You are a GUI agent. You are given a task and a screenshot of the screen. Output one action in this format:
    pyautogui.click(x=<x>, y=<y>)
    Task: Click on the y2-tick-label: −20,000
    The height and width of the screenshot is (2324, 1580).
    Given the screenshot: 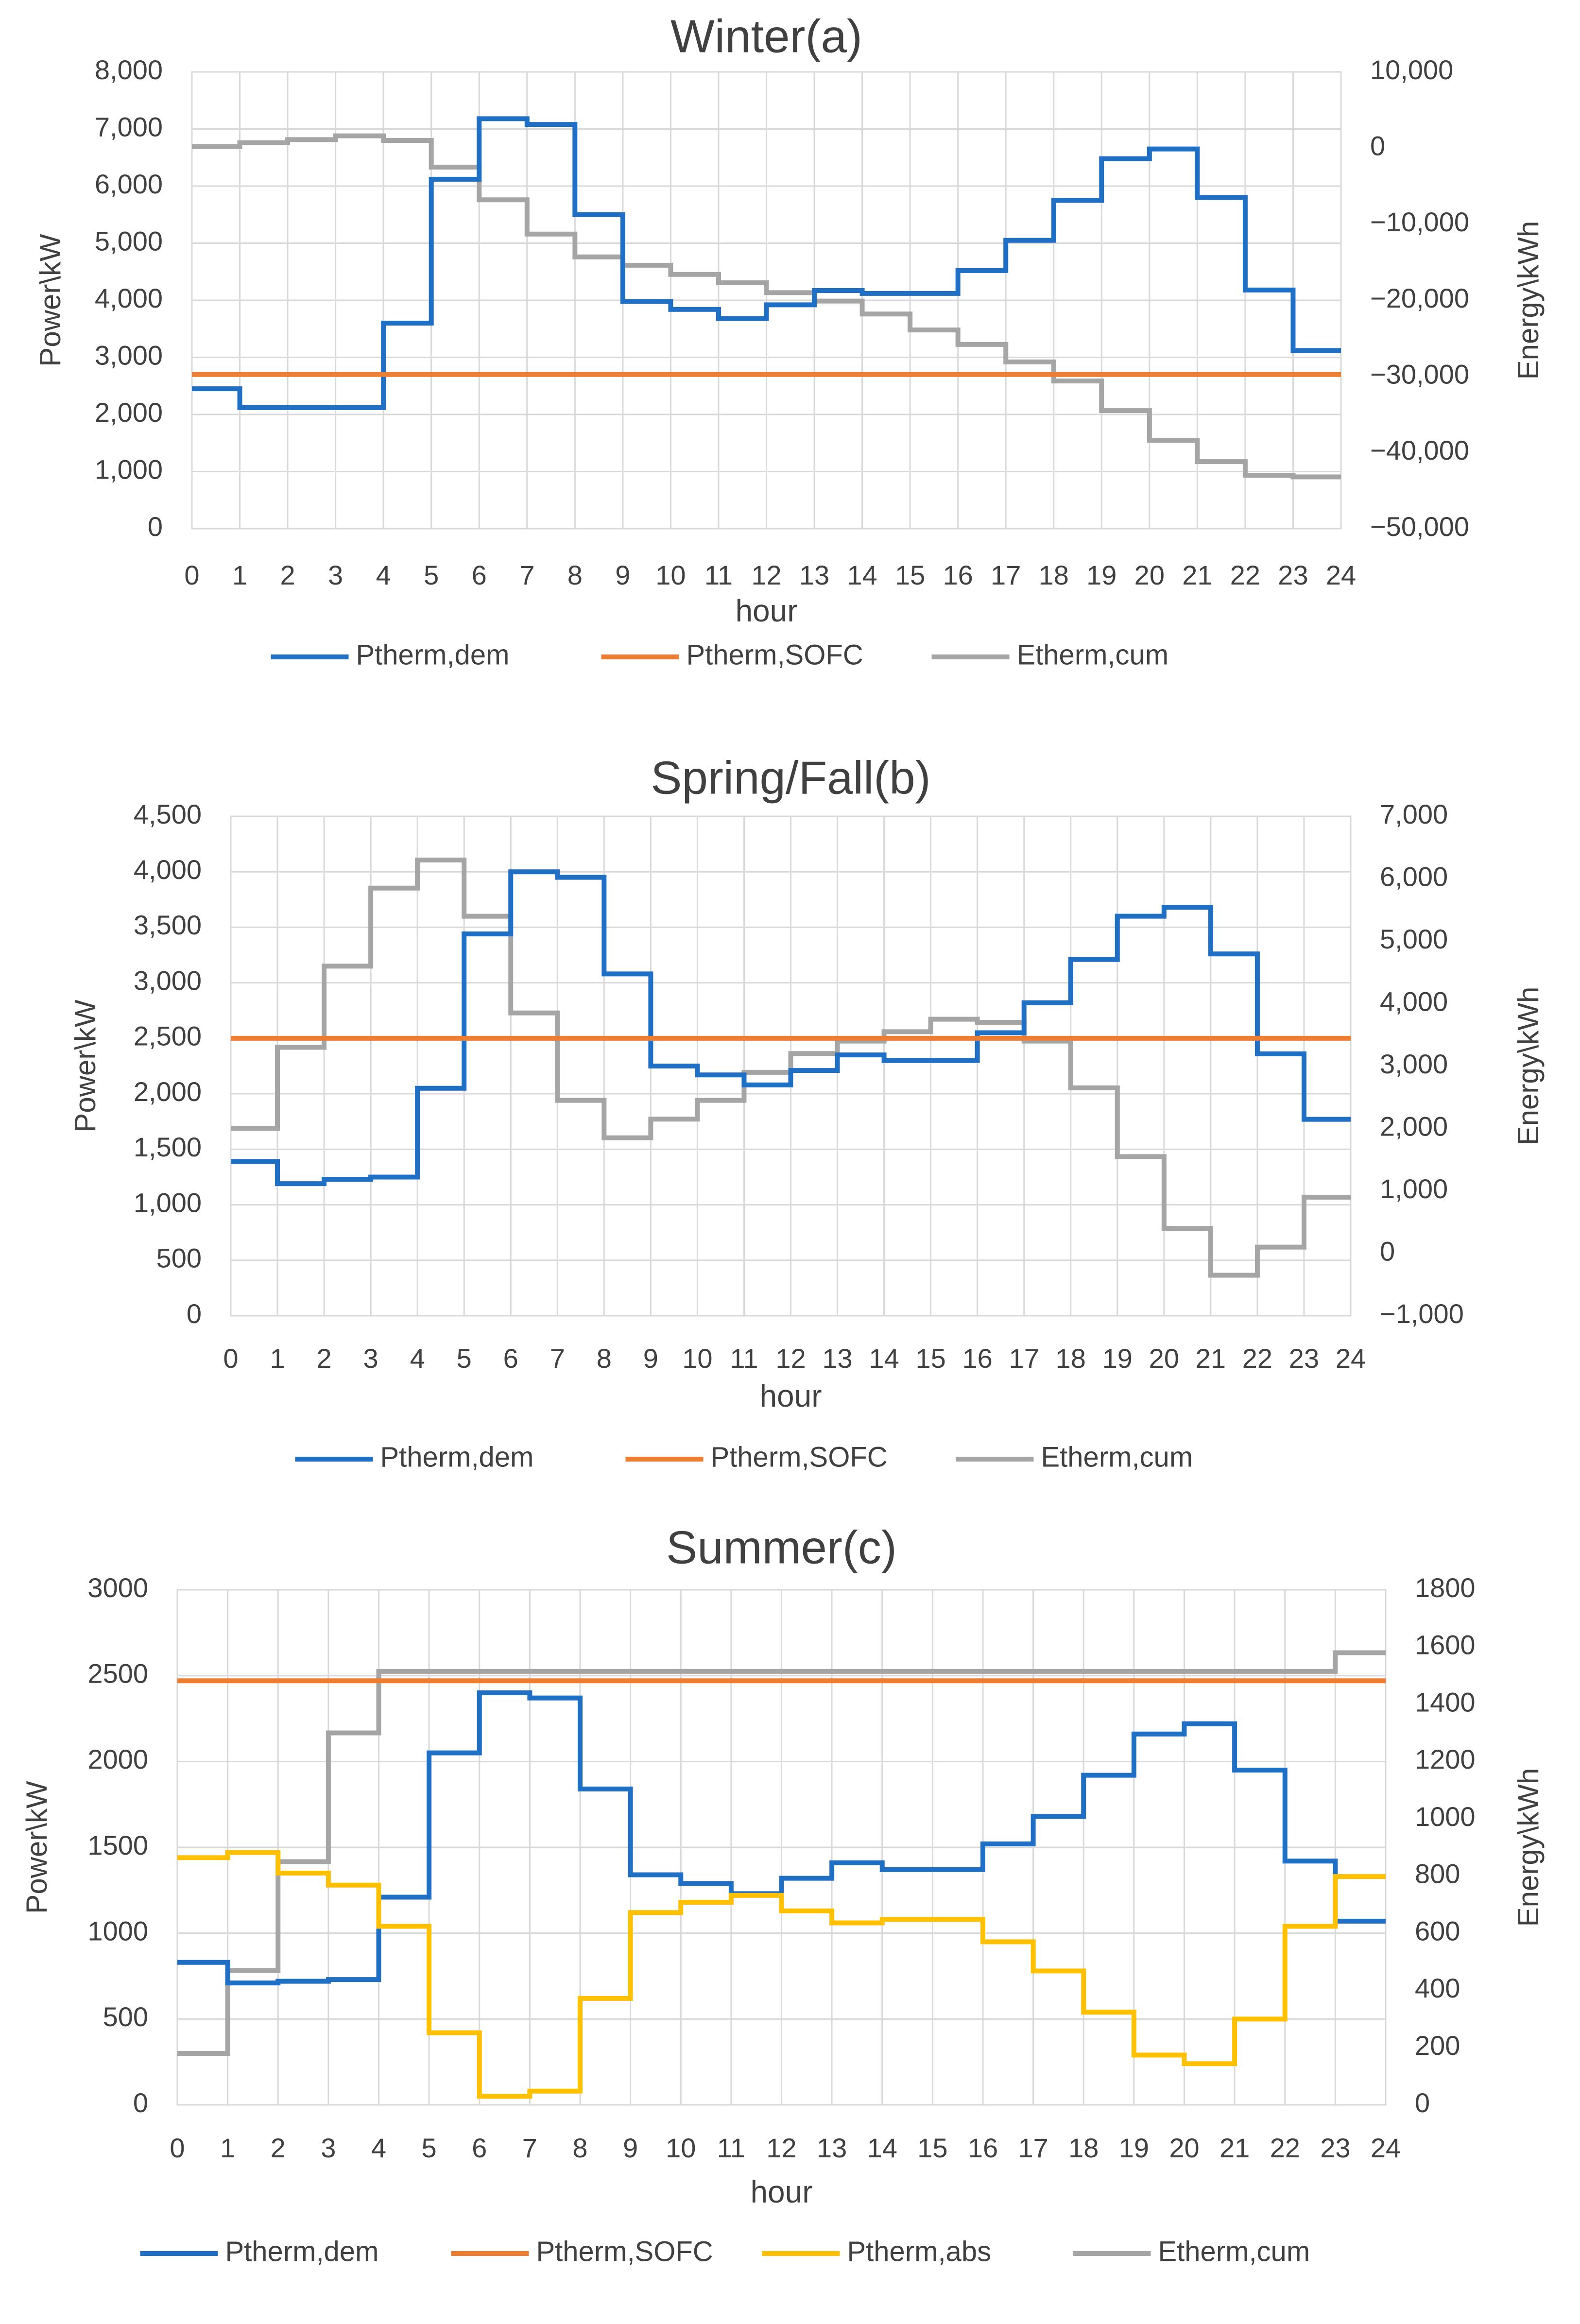 What is the action you would take?
    pyautogui.click(x=1419, y=298)
    